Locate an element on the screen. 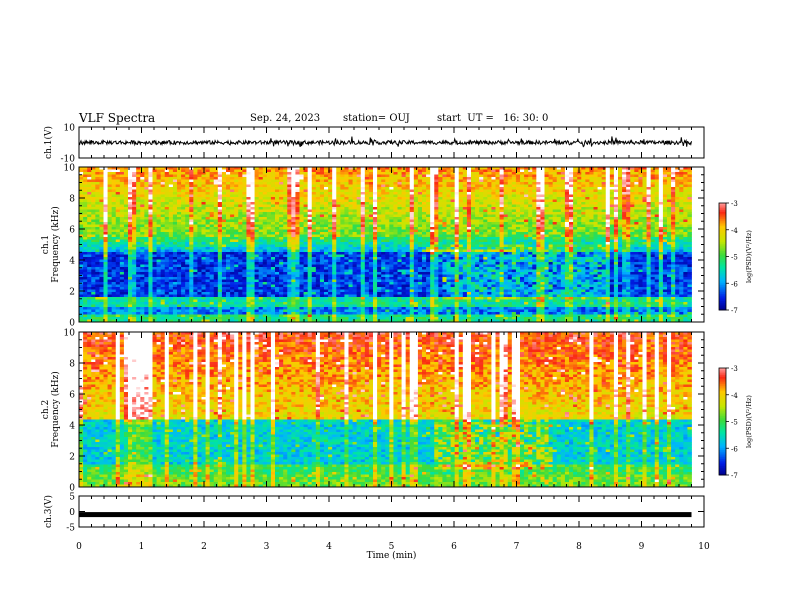  ch1-spectrogram-colorbar-tick: -4 is located at coordinates (734, 231).